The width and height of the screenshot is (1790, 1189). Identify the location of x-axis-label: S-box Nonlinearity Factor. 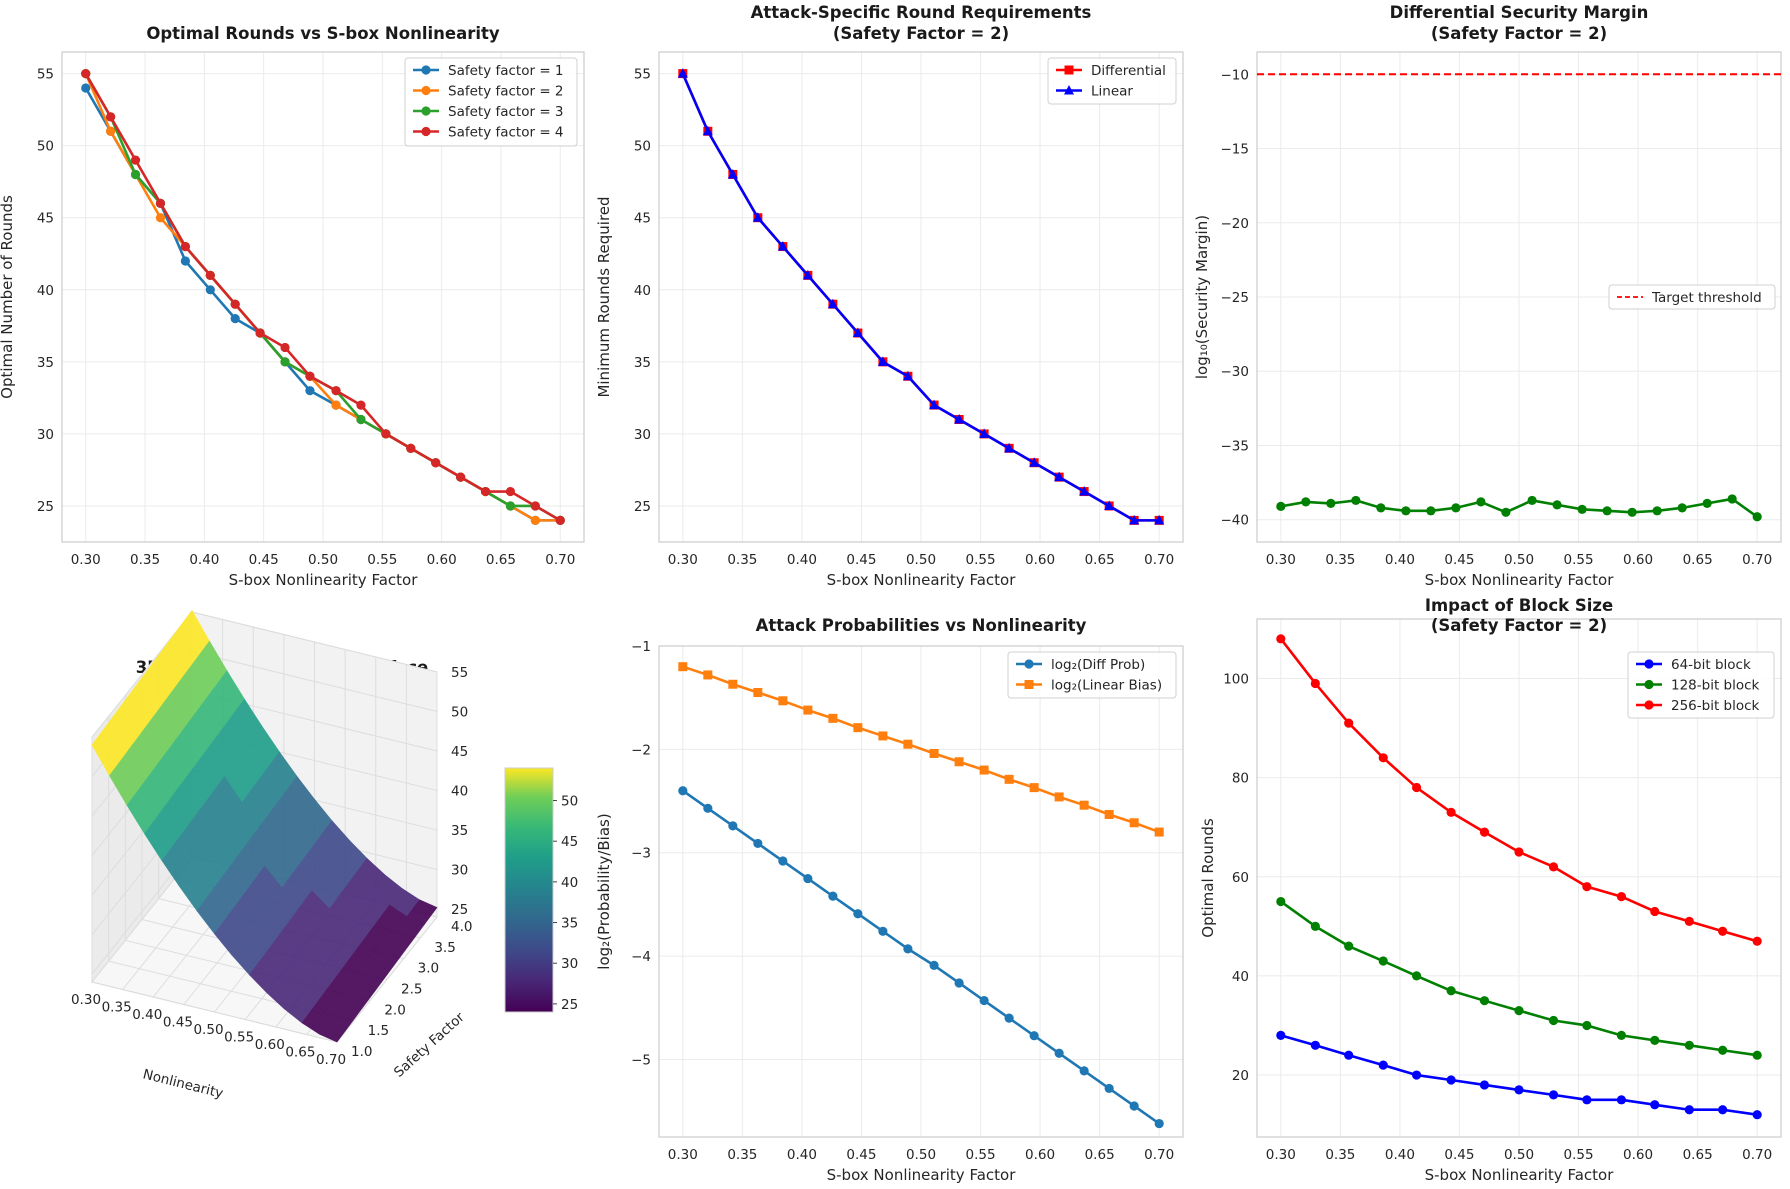
(1520, 580).